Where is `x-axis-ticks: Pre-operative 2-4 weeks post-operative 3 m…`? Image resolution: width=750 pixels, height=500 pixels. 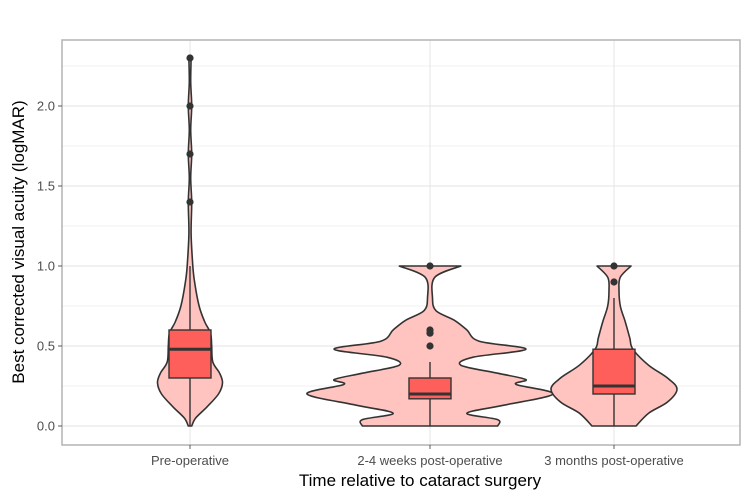
x-axis-ticks: Pre-operative 2-4 weeks post-operative 3 m… is located at coordinates (417, 456).